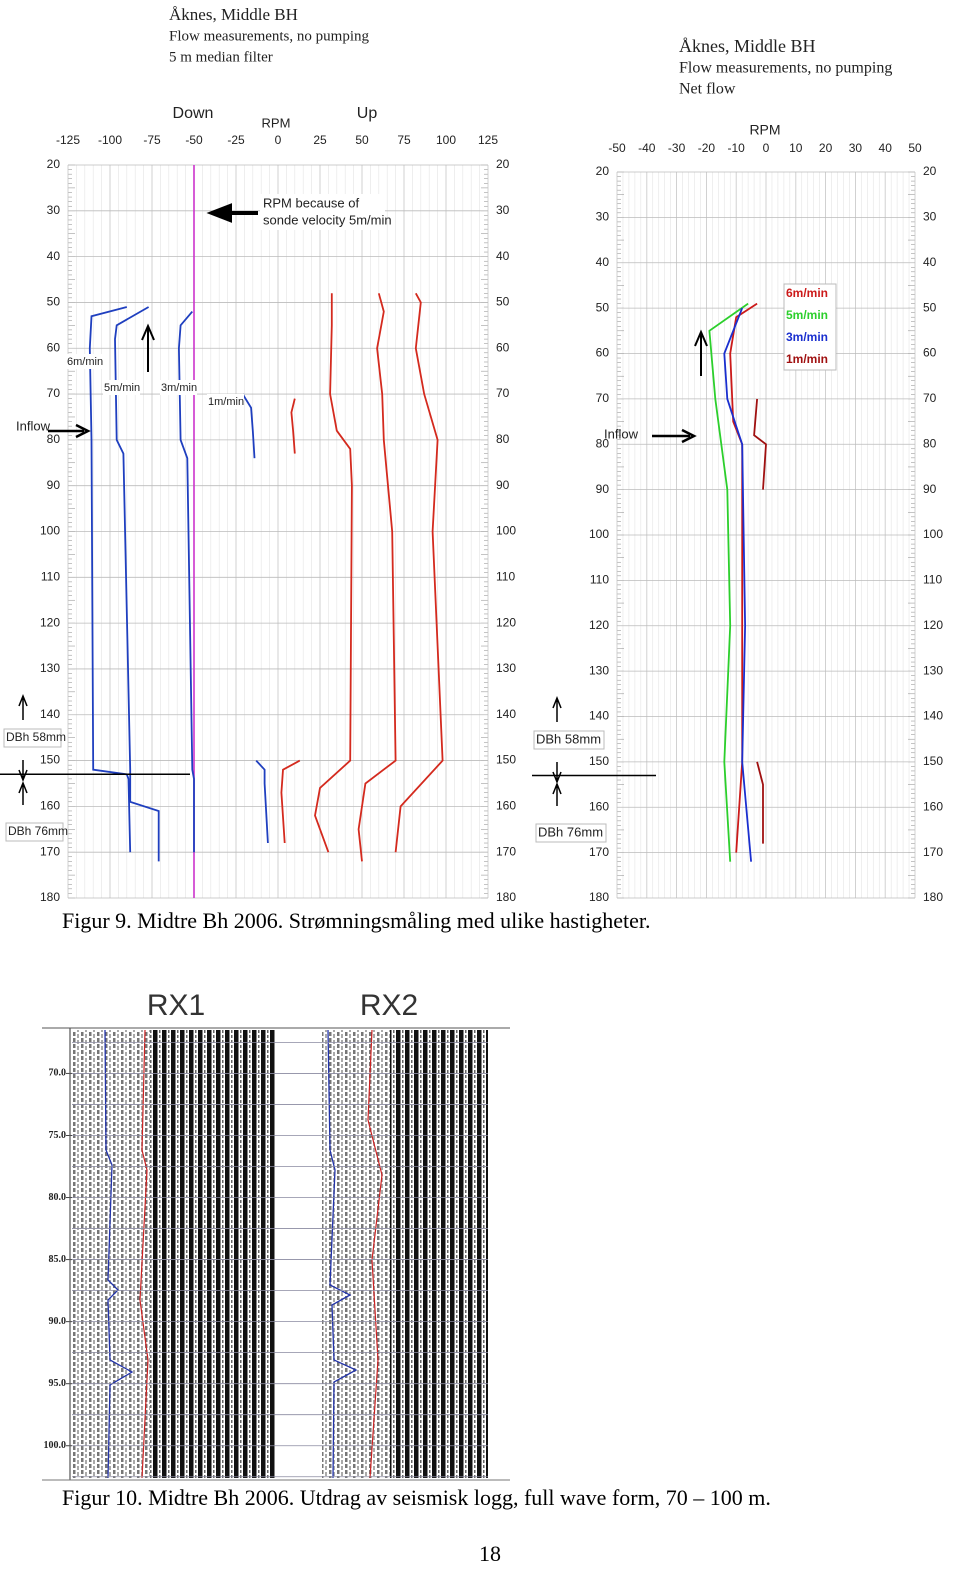 The width and height of the screenshot is (960, 1574). What do you see at coordinates (826, 148) in the screenshot?
I see `x-tick-label: 20` at bounding box center [826, 148].